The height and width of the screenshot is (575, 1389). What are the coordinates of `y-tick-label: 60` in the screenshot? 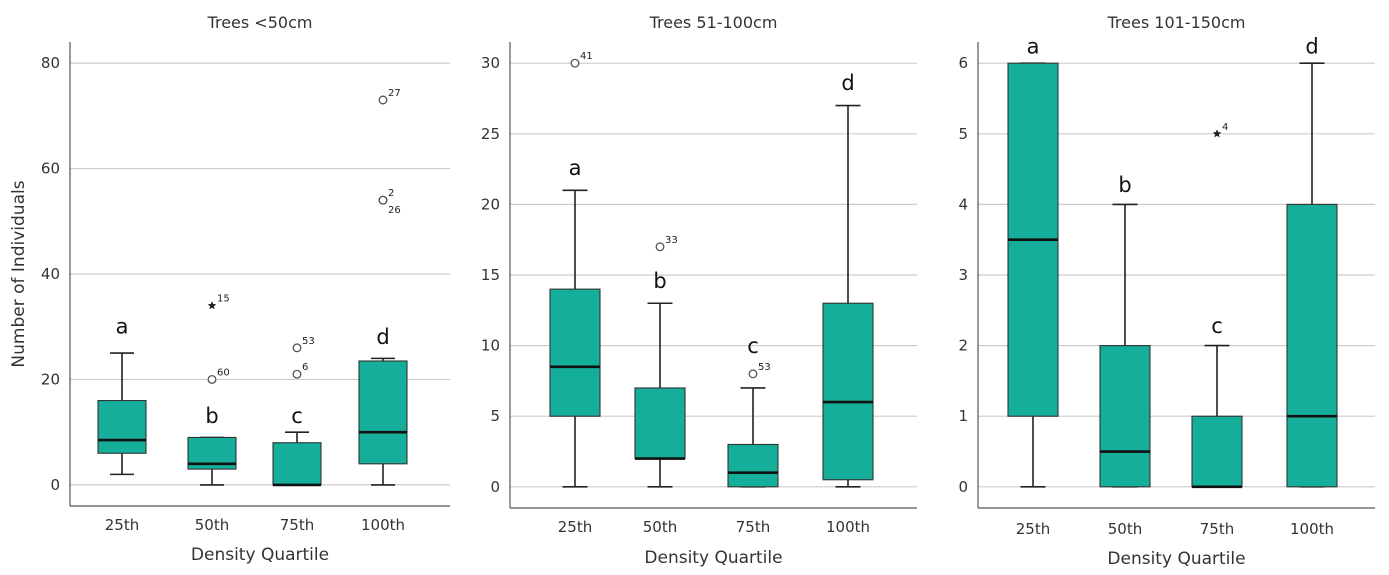 It's located at (50, 169).